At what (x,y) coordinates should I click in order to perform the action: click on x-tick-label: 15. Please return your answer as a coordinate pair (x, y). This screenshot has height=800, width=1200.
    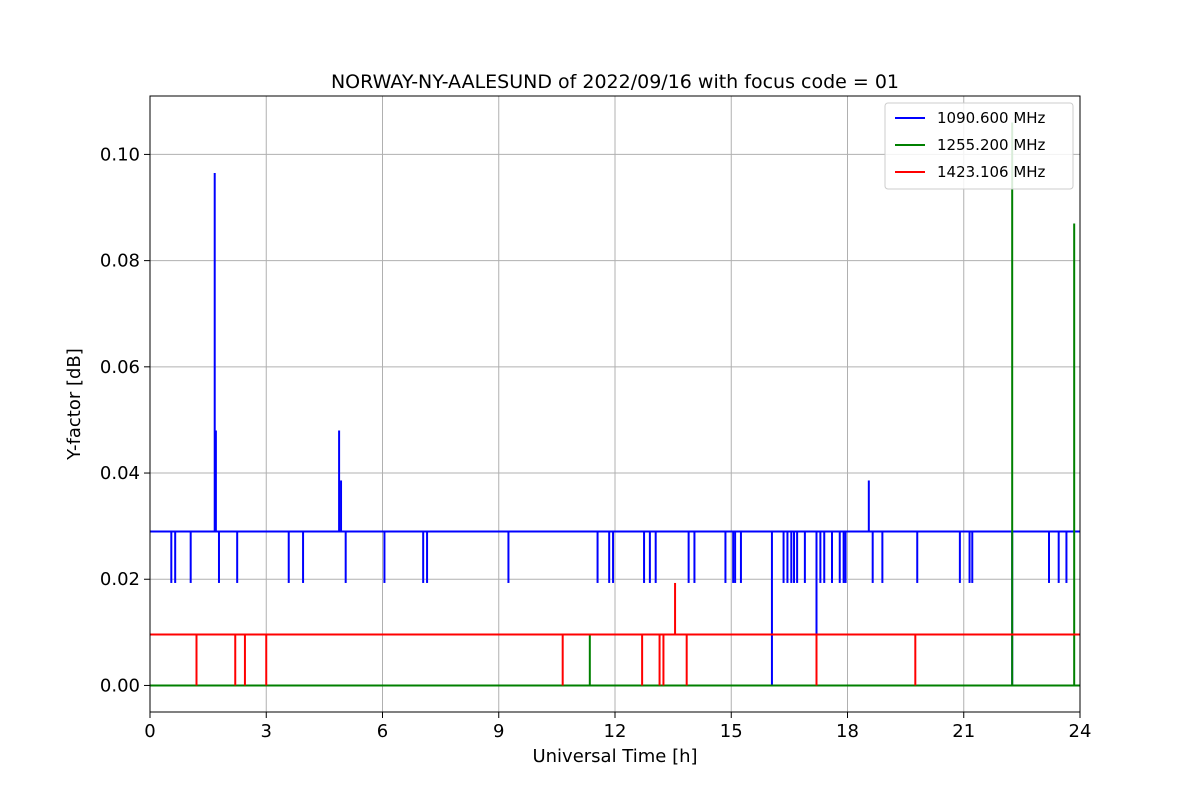
    Looking at the image, I should click on (731, 731).